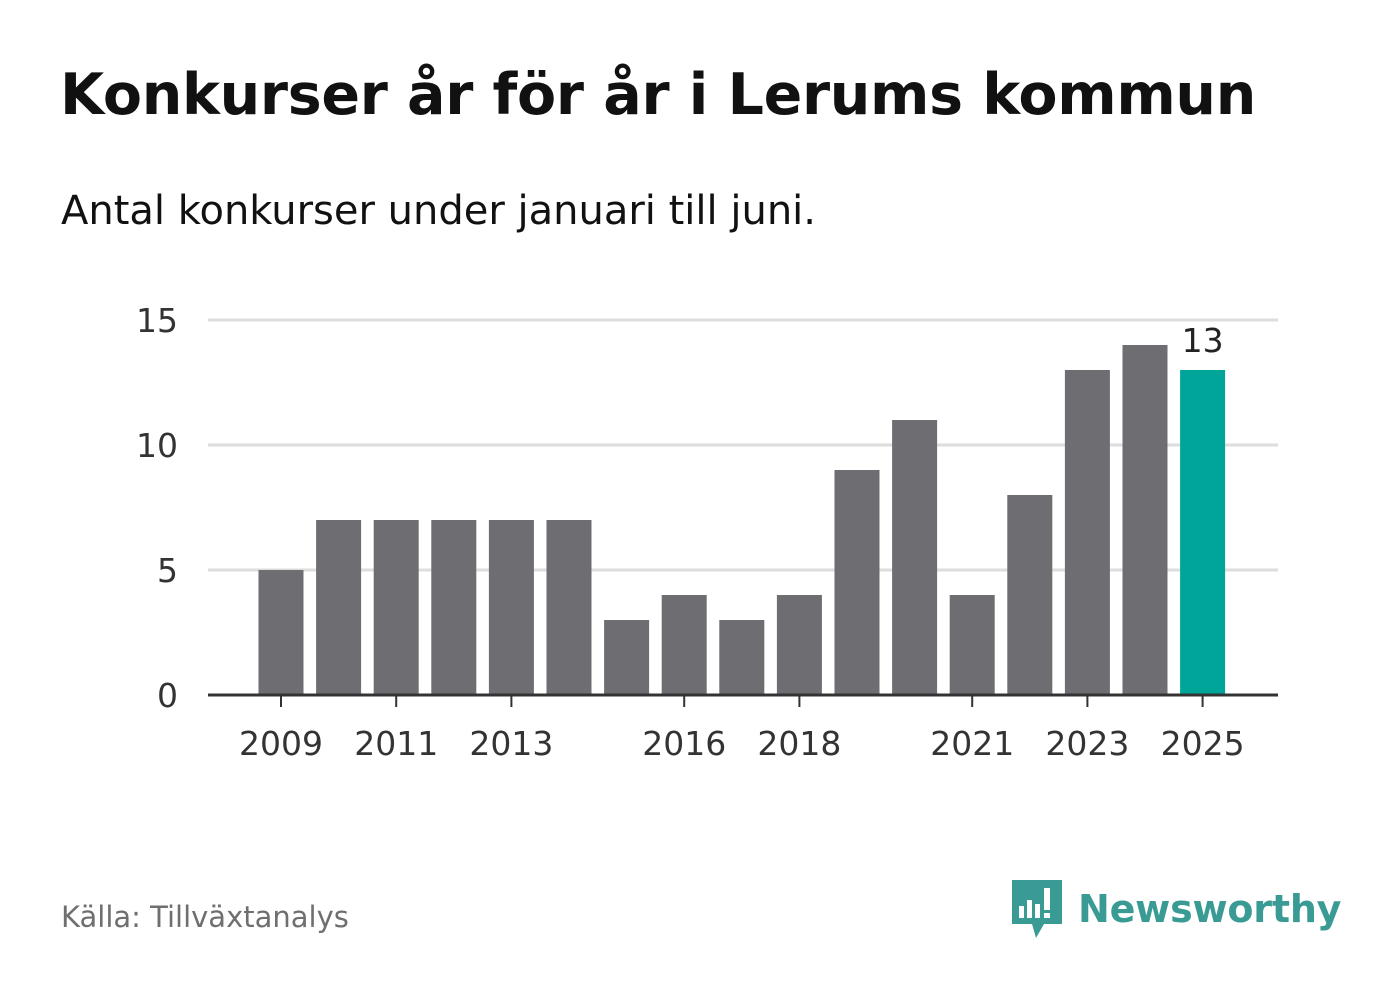 This screenshot has width=1382, height=999. What do you see at coordinates (658, 95) in the screenshot?
I see `chart-title: Konkurser år för år i Lerums kommun` at bounding box center [658, 95].